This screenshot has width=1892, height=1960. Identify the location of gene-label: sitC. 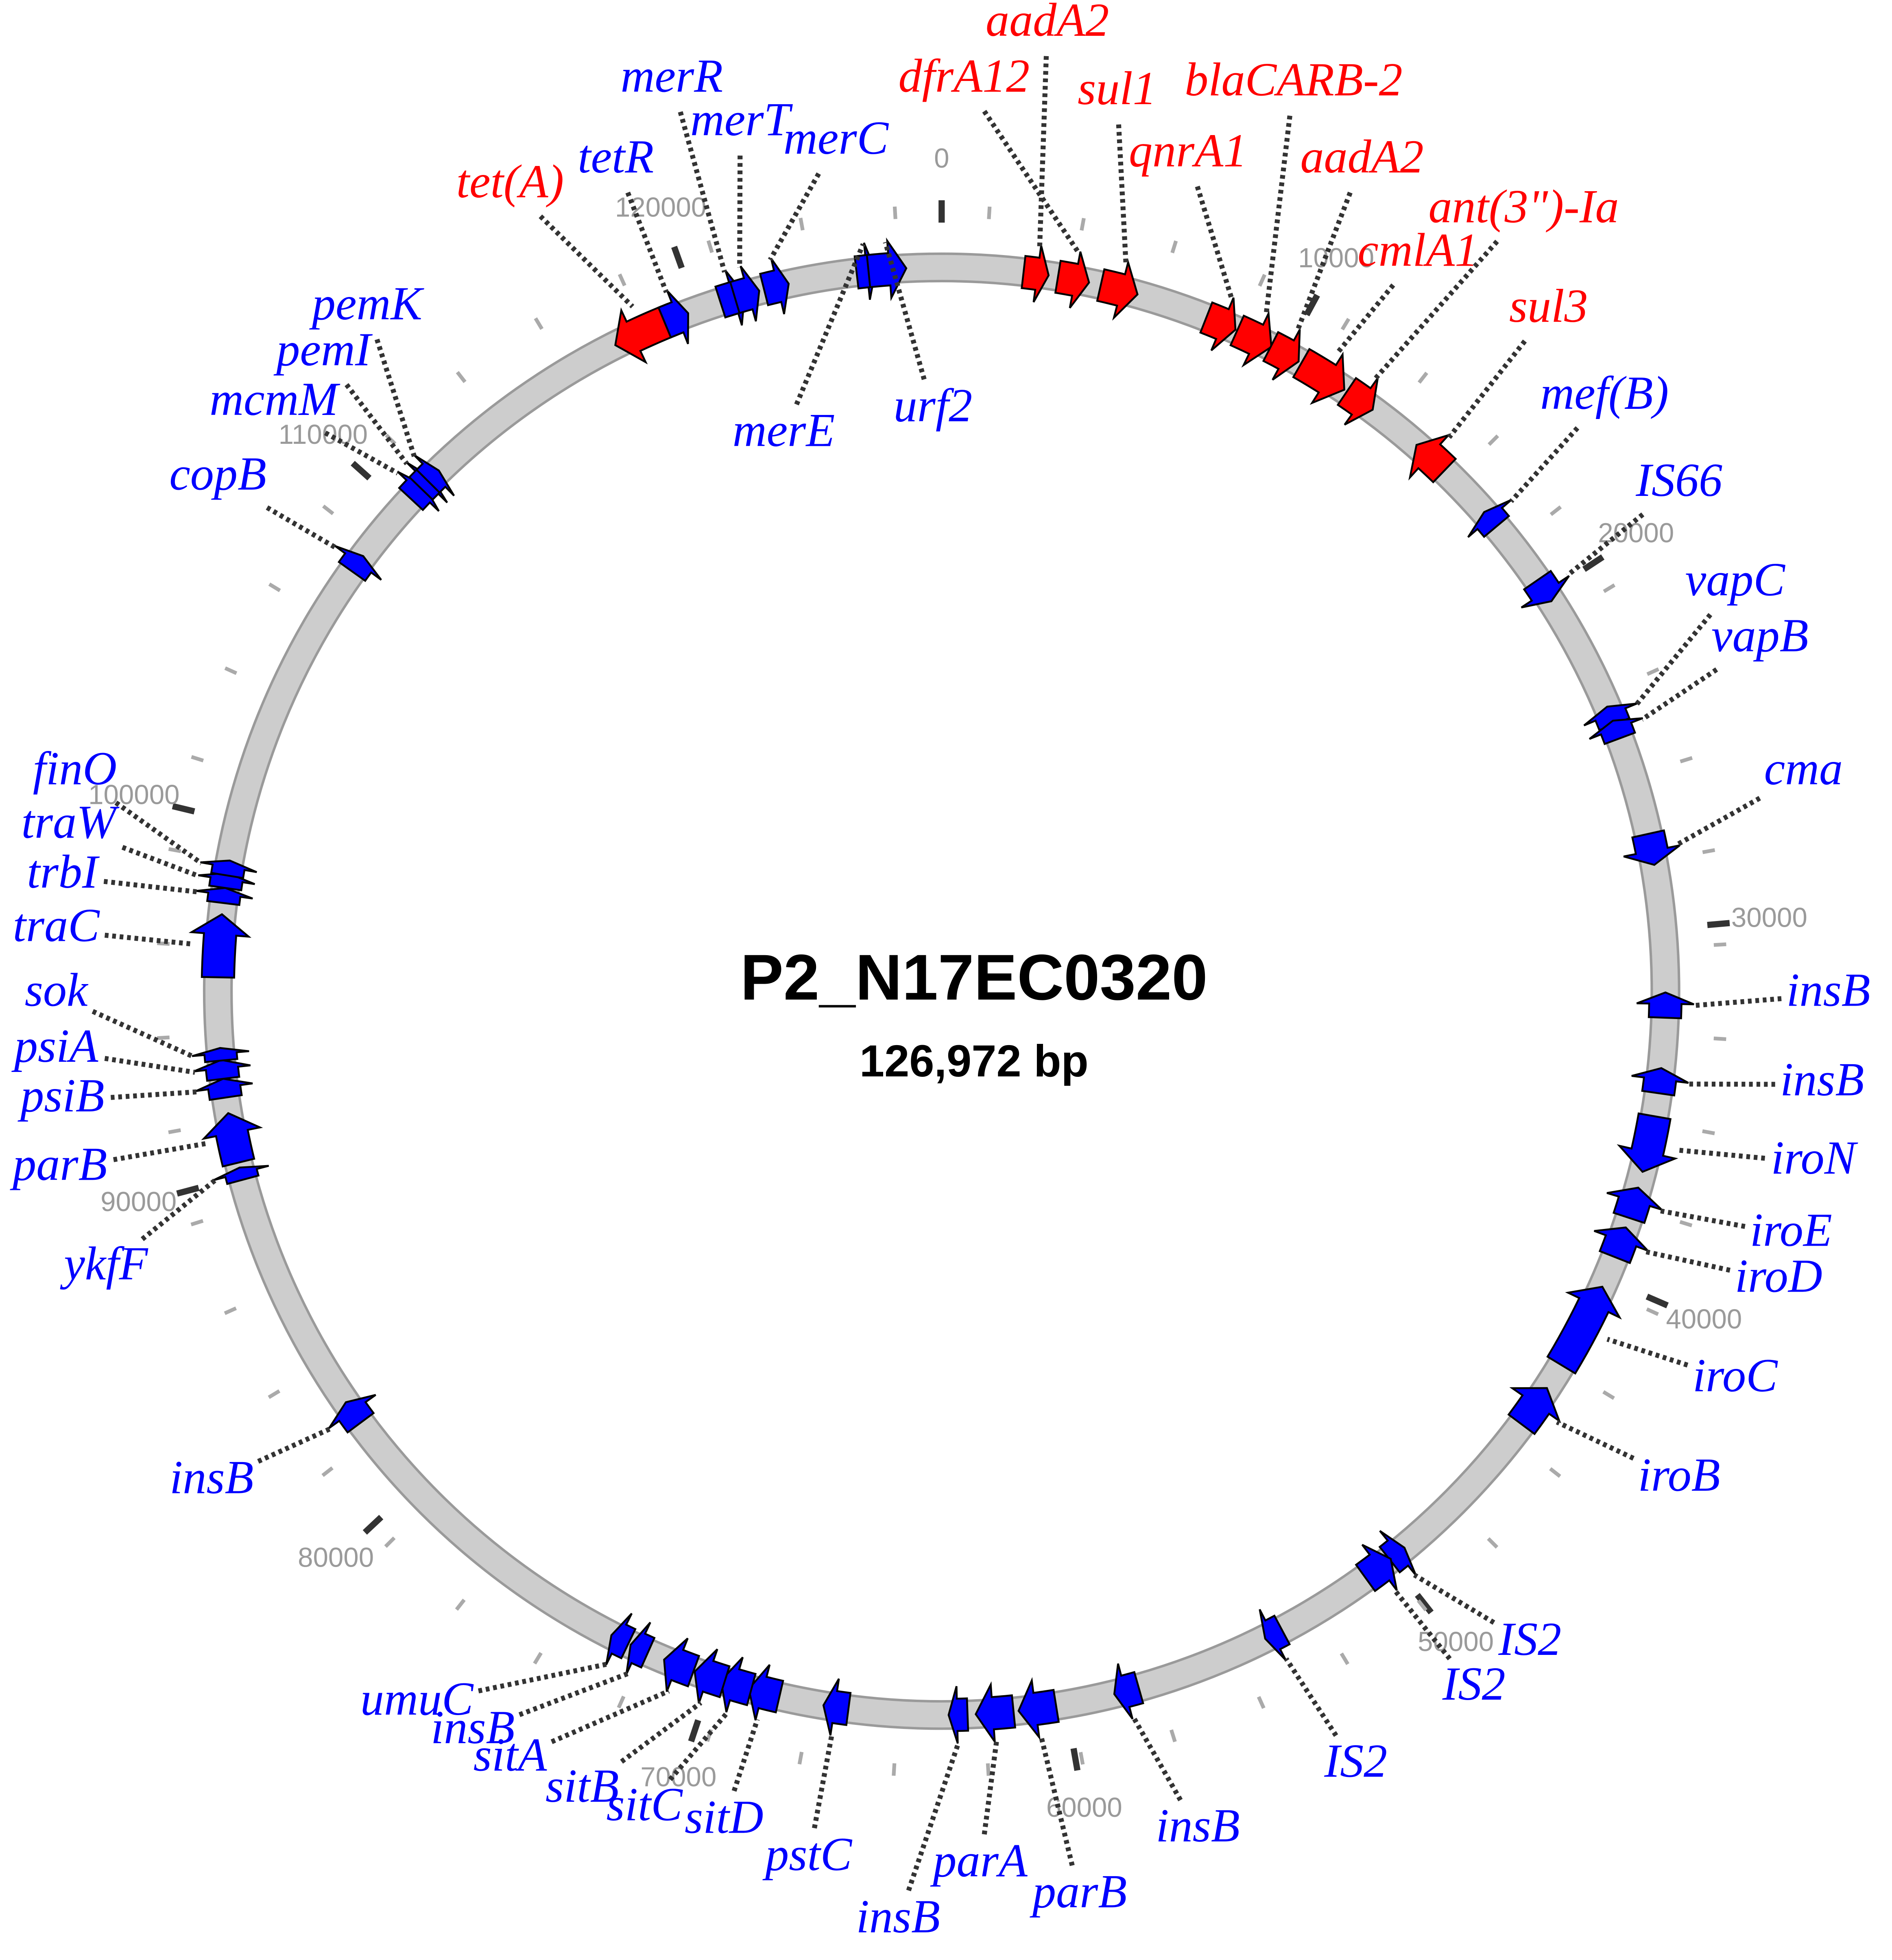
(645, 1805).